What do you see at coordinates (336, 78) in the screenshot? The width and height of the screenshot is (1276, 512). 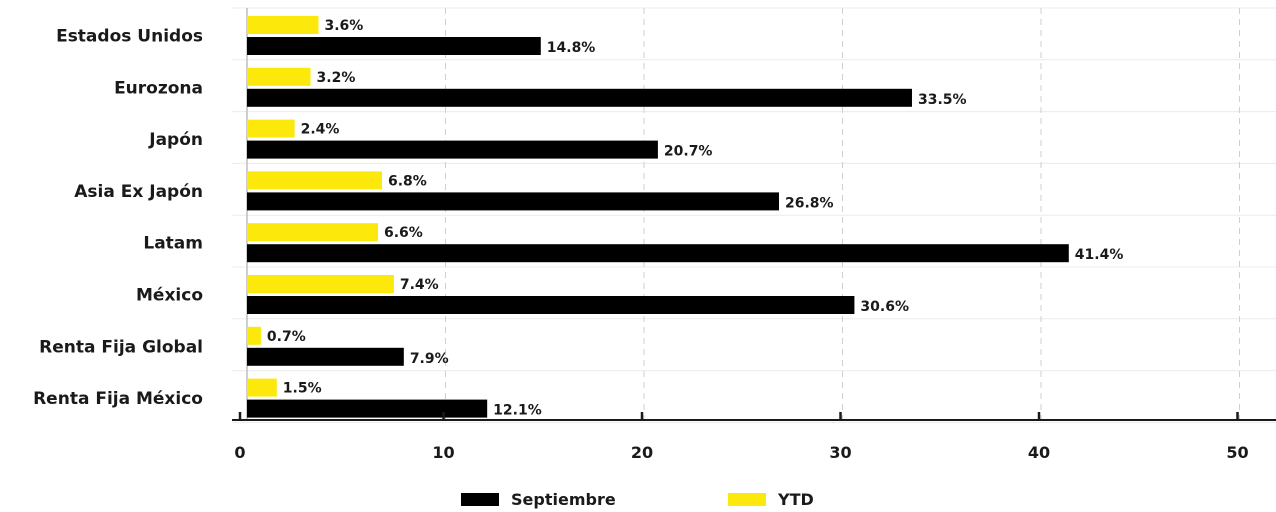 I see `ytd-value-label: 3.2%` at bounding box center [336, 78].